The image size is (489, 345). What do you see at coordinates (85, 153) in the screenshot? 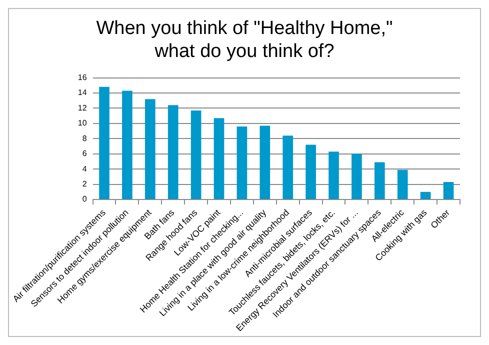
I see `y-tick-label: 6` at bounding box center [85, 153].